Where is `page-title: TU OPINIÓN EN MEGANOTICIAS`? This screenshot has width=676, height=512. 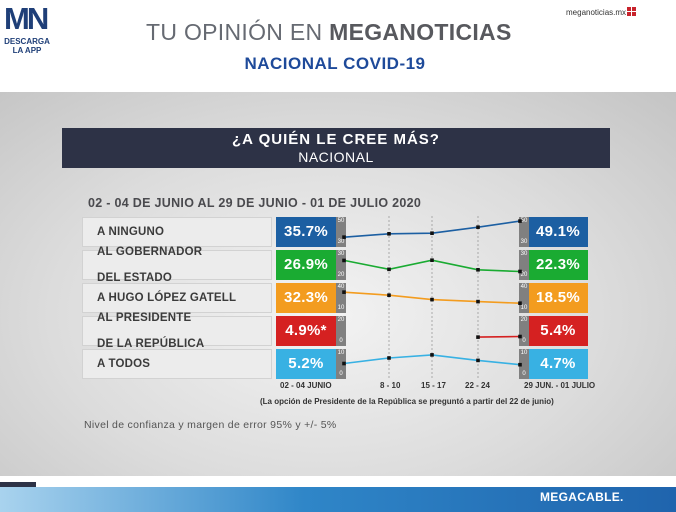
page-title: TU OPINIÓN EN MEGANOTICIAS is located at coordinates (336, 32).